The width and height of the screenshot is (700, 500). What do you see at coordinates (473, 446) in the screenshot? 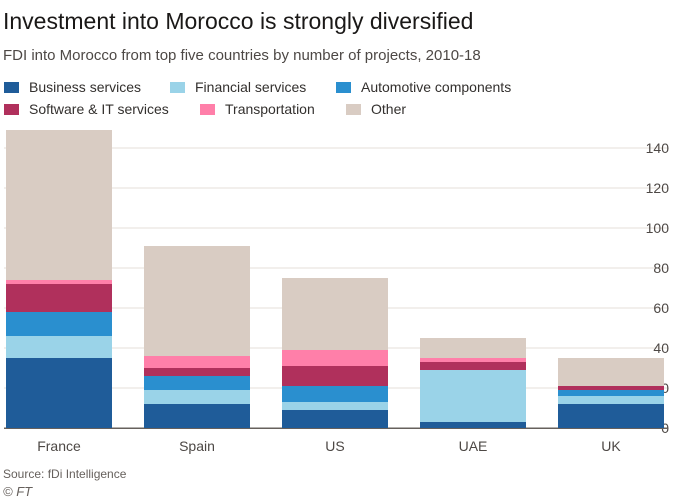
I see `x-tick-label: UAE` at bounding box center [473, 446].